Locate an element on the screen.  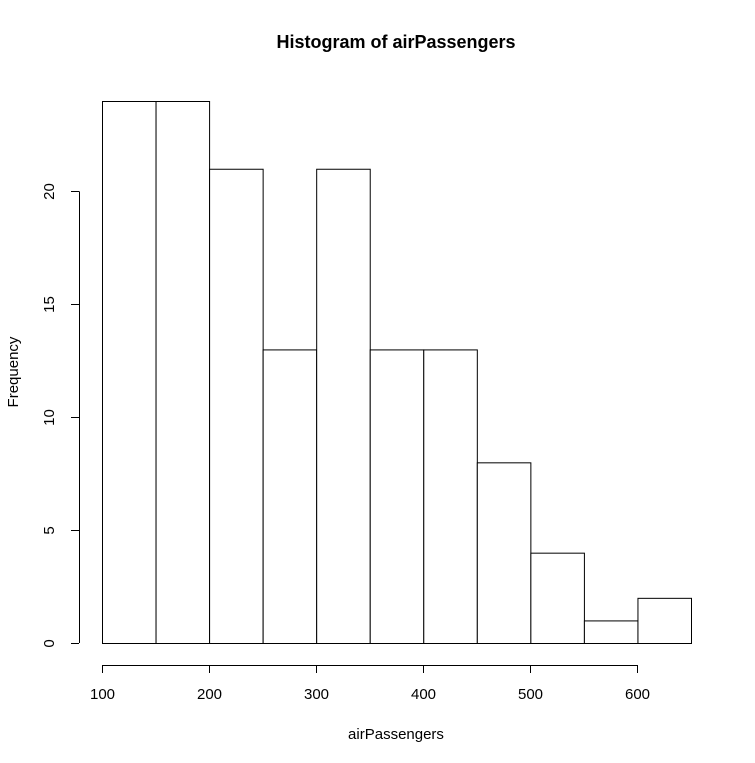
x-tick-label: 500 is located at coordinates (530, 694).